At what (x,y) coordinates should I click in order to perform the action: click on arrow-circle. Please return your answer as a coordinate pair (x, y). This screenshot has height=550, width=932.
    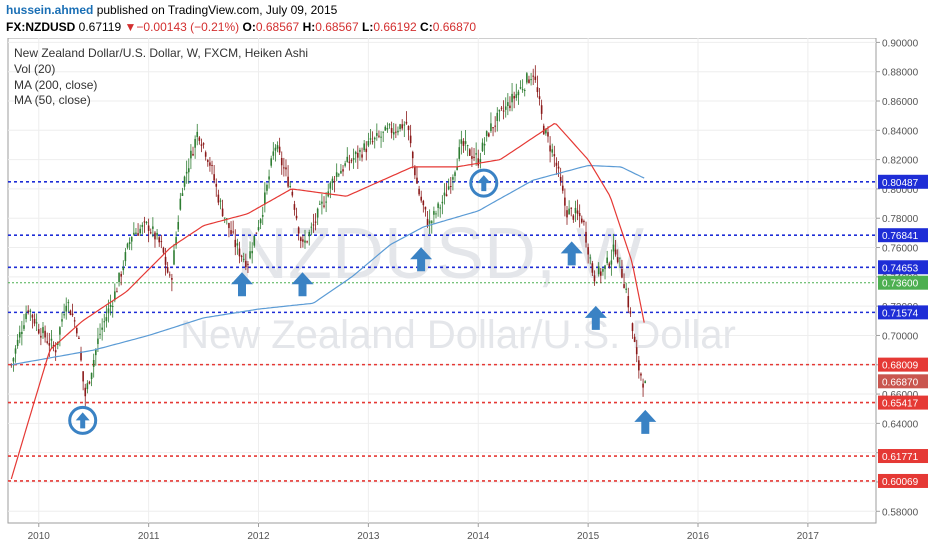
    Looking at the image, I should click on (484, 183).